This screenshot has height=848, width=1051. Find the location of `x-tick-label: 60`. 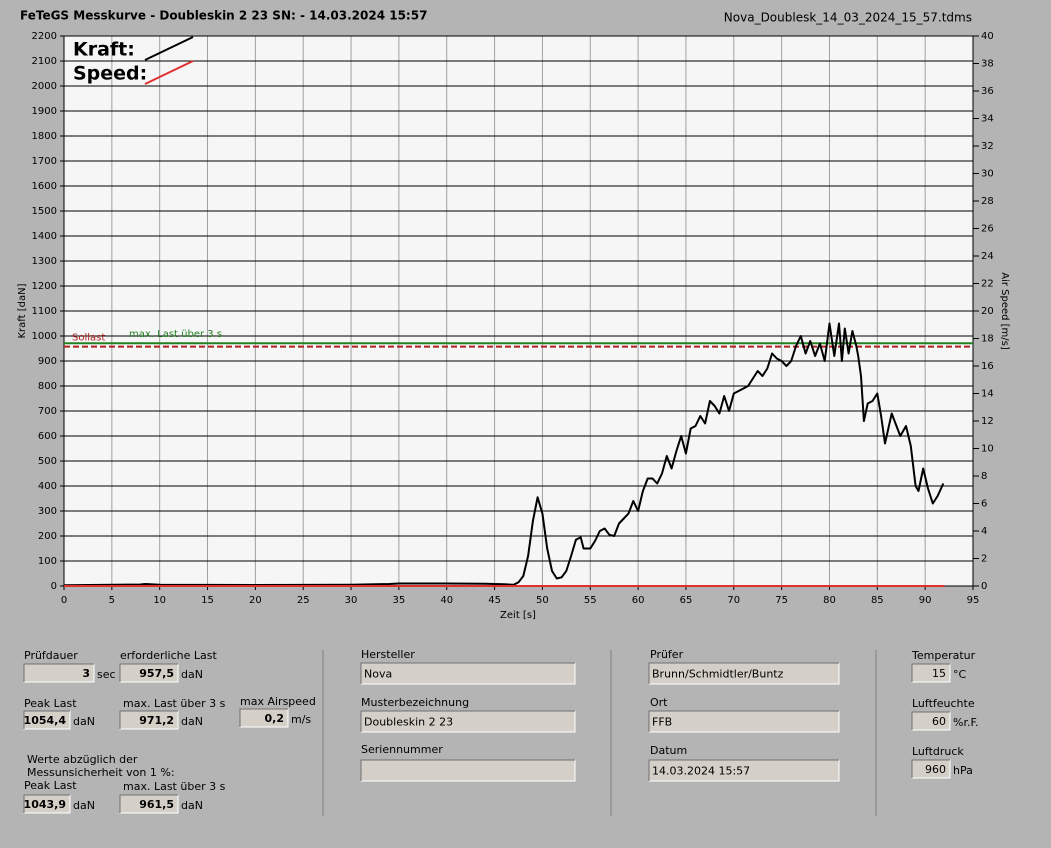

x-tick-label: 60 is located at coordinates (638, 600).